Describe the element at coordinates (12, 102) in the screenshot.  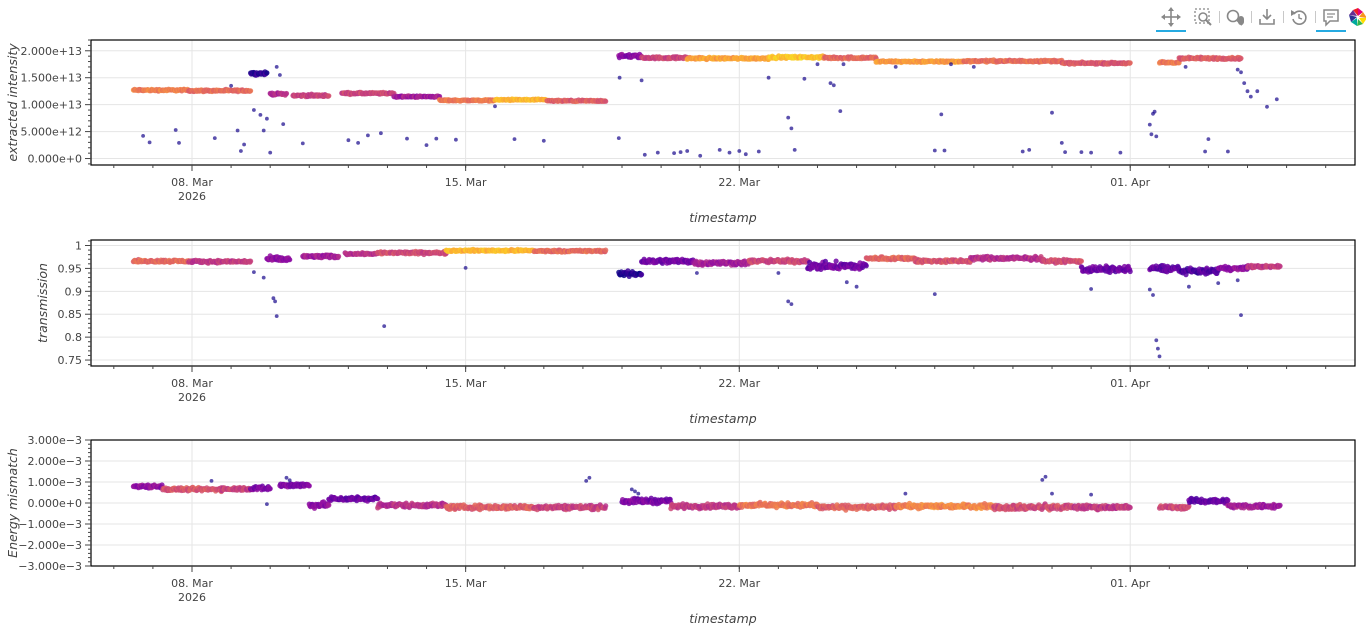
I see `y-axis-label: extracted intensity` at that location.